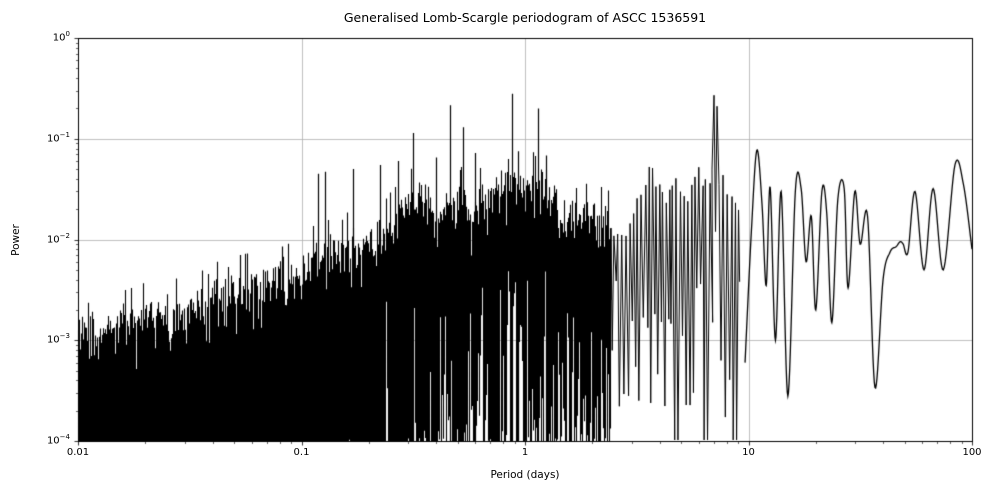 The width and height of the screenshot is (1000, 500). What do you see at coordinates (972, 452) in the screenshot?
I see `x-tick-label: 100` at bounding box center [972, 452].